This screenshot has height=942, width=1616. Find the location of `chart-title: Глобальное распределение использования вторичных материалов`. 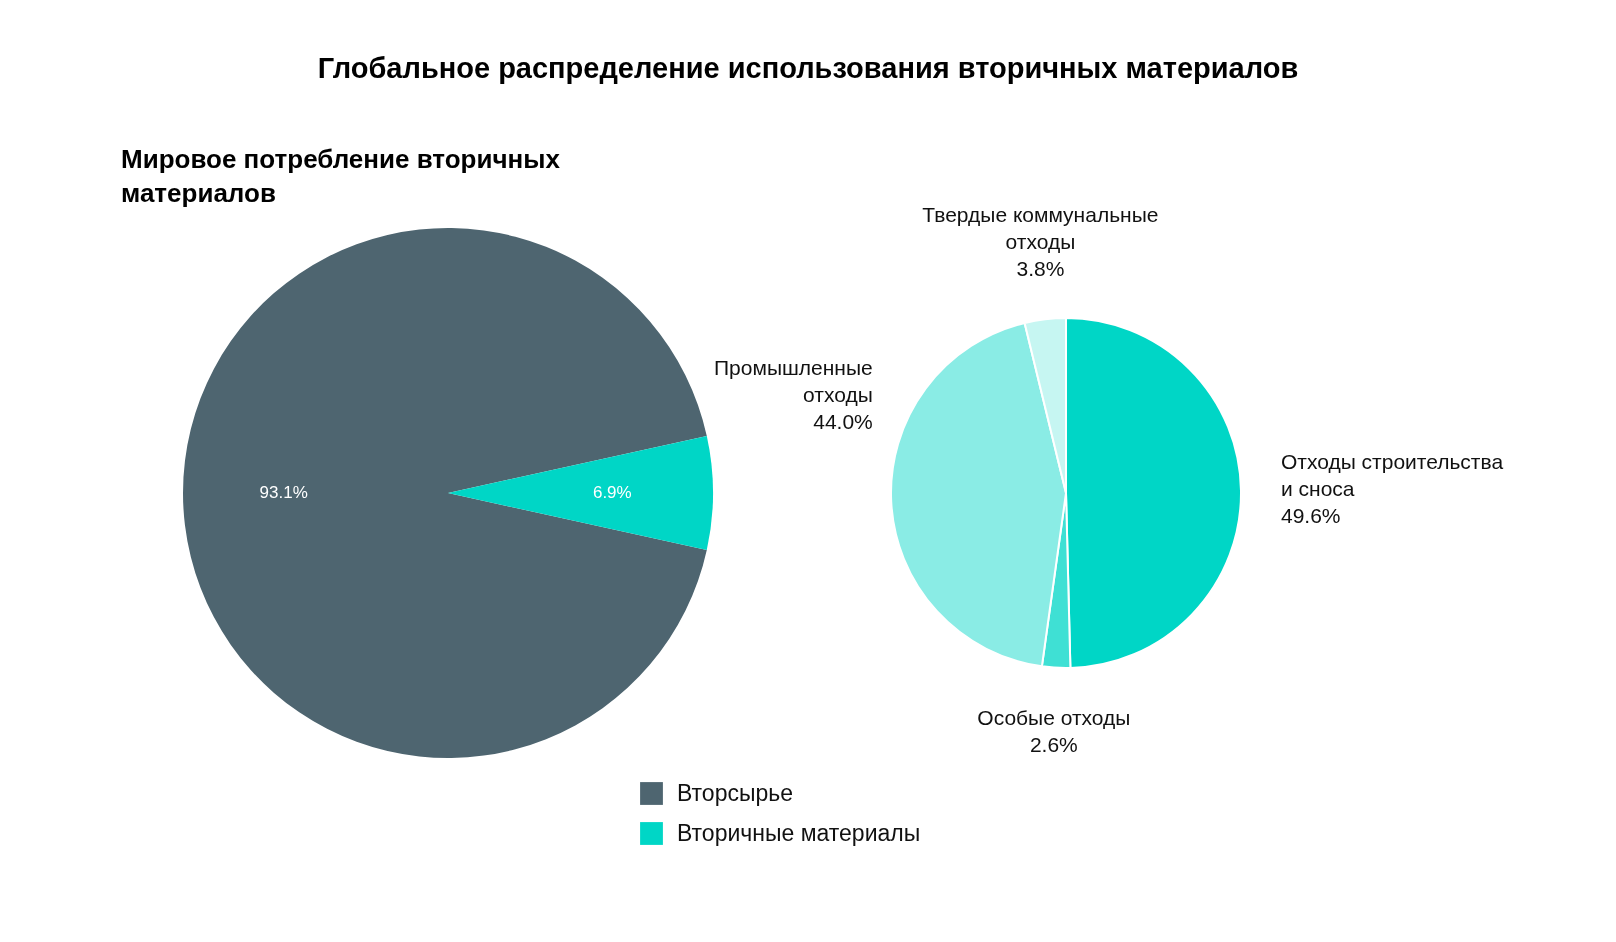

chart-title: Глобальное распределение использования вторичных материалов is located at coordinates (808, 68).